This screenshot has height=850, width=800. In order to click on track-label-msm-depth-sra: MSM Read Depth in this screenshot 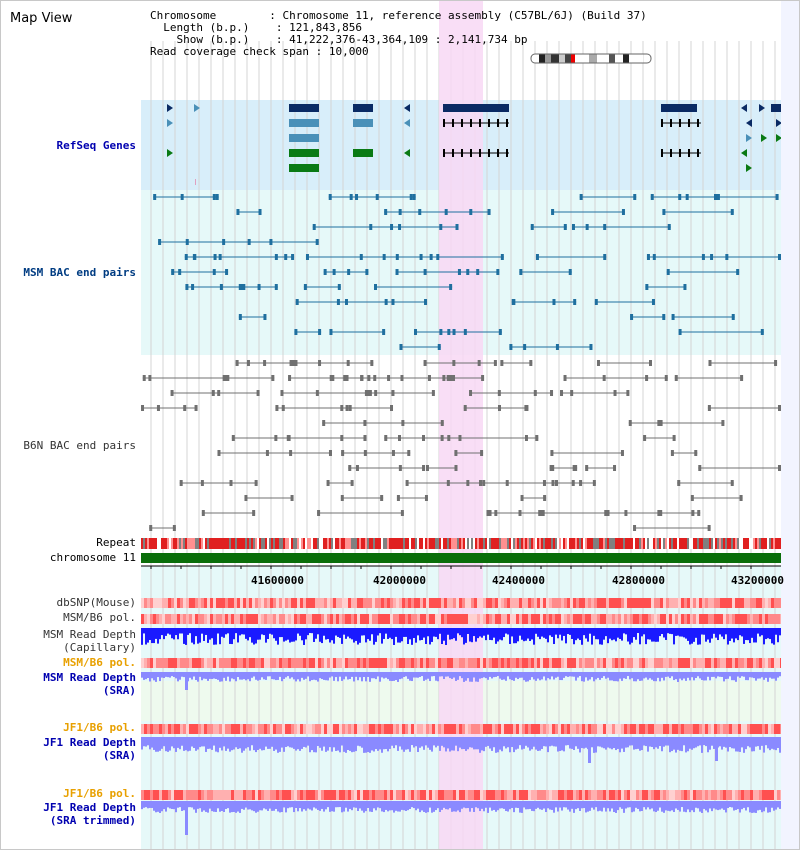, I will do `click(89, 677)`.